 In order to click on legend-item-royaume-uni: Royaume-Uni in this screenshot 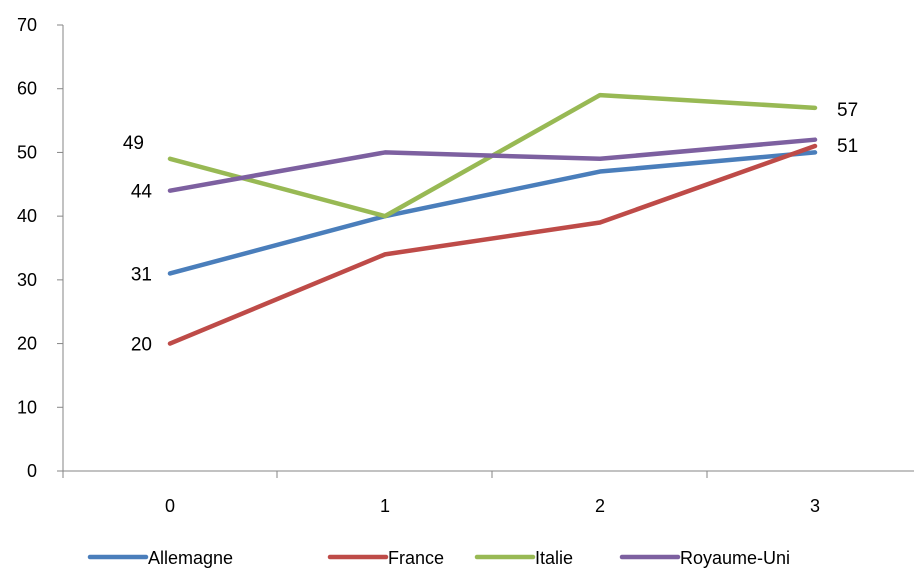, I will do `click(704, 558)`.